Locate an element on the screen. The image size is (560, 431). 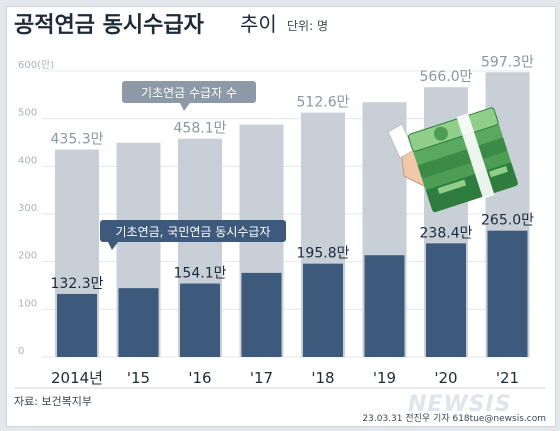
x-tick-label: '21 is located at coordinates (507, 378).